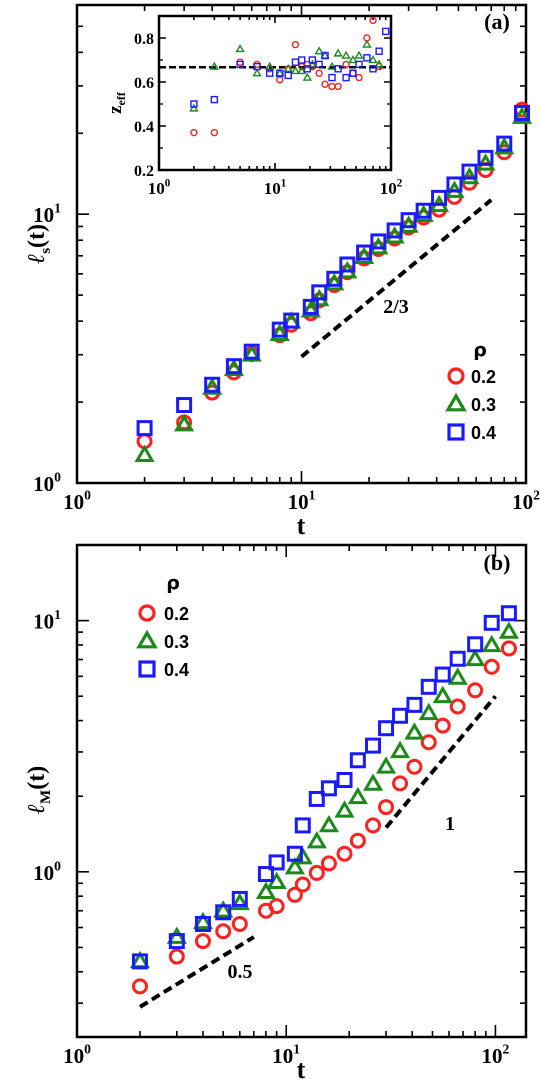  Describe the element at coordinates (116, 102) in the screenshot. I see `inset-ylabel: zeff` at that location.